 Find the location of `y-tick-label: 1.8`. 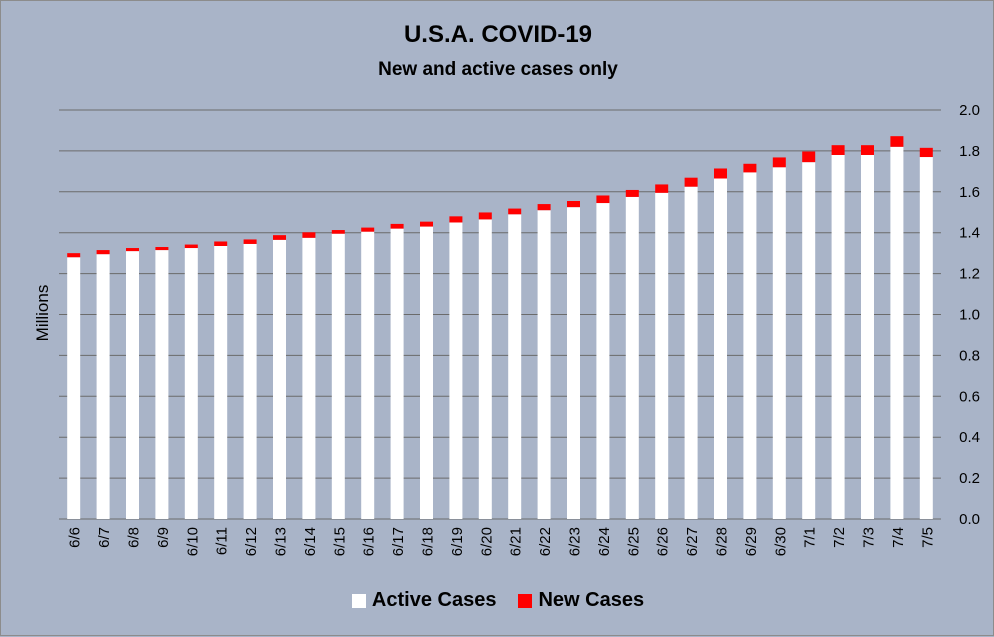

y-tick-label: 1.8 is located at coordinates (969, 151).